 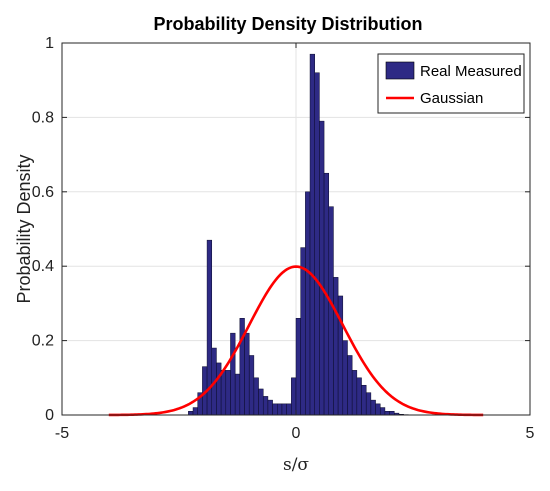 I want to click on x-tick-label: 0, so click(x=296, y=433).